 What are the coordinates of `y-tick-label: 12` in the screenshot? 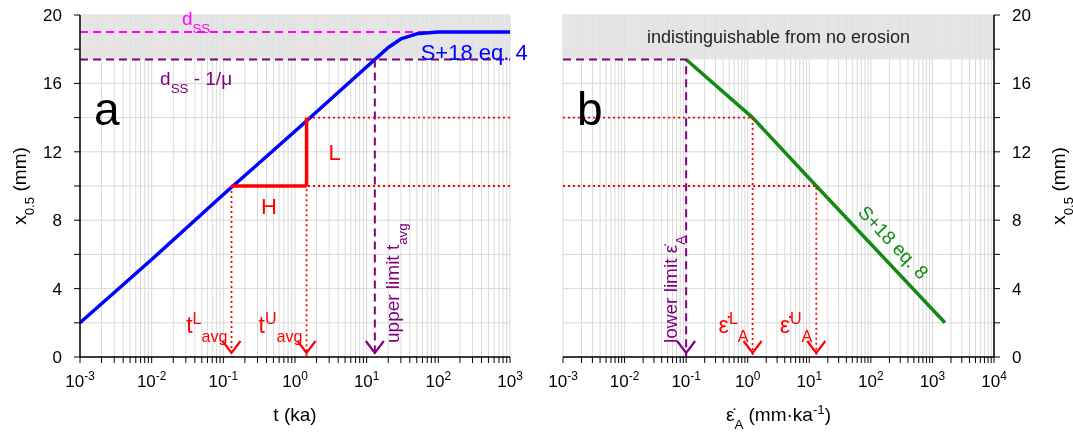 It's located at (52, 152).